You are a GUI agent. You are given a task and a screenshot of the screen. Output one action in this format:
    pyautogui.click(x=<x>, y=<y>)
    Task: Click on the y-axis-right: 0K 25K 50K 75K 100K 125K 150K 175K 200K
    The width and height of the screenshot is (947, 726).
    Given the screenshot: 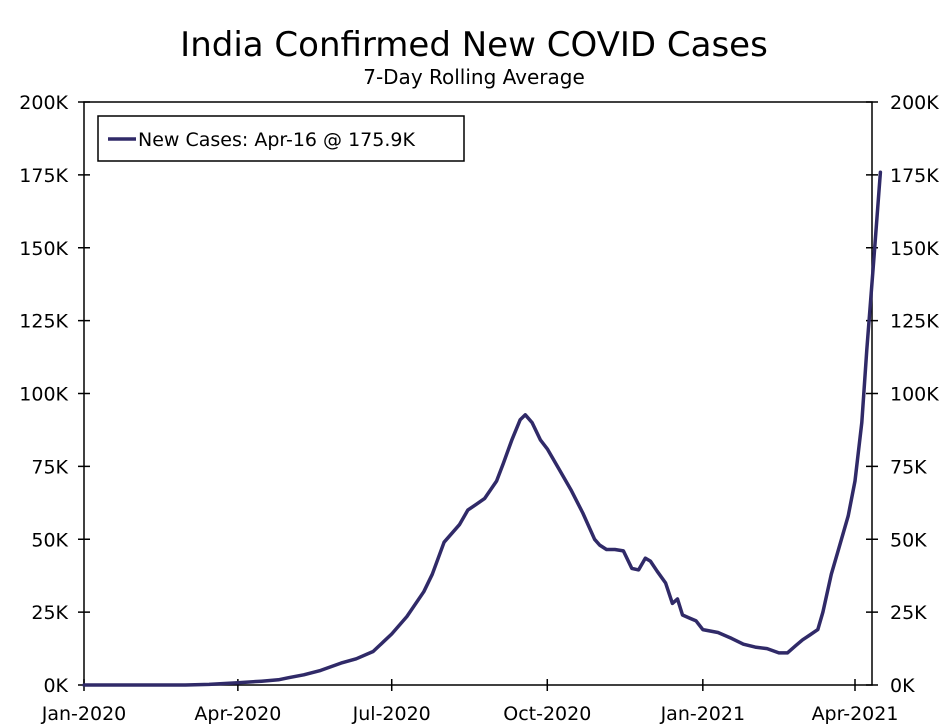 What is the action you would take?
    pyautogui.click(x=902, y=394)
    